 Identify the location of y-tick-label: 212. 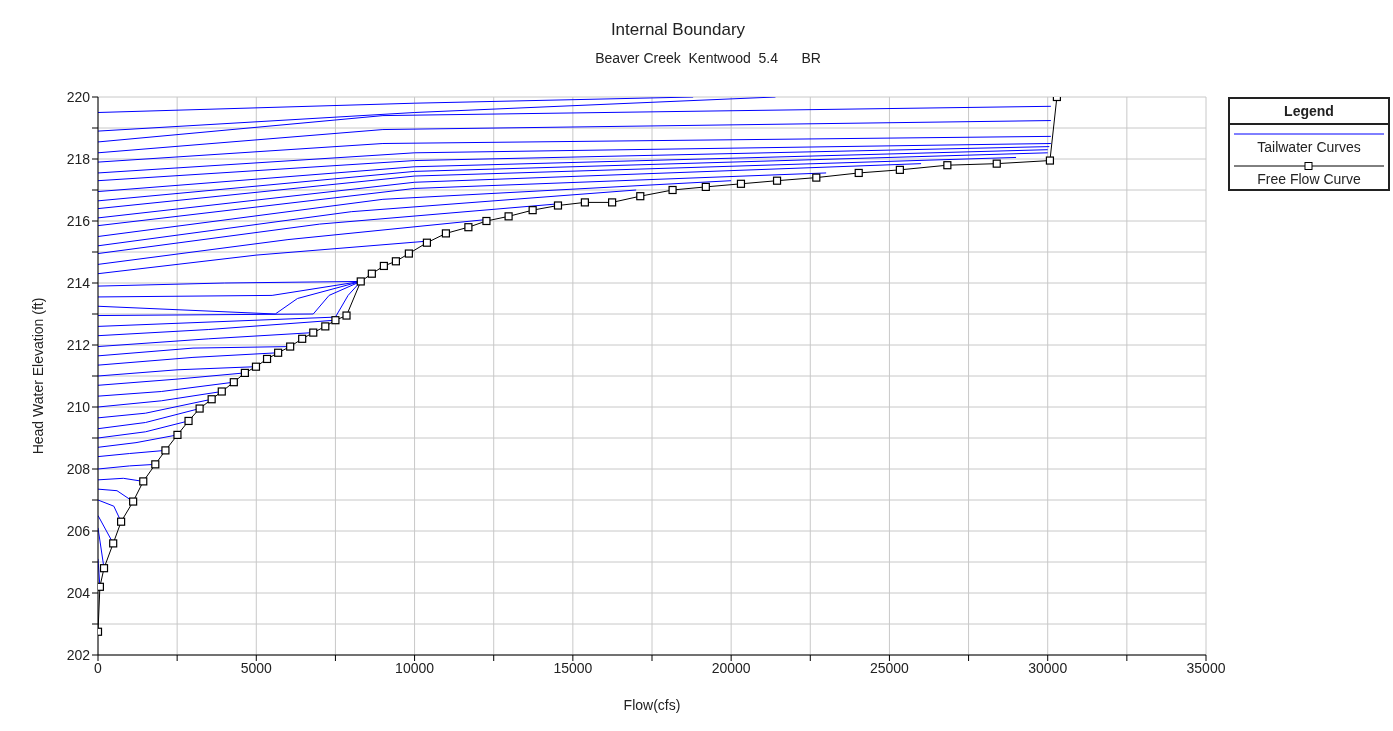
(78, 344).